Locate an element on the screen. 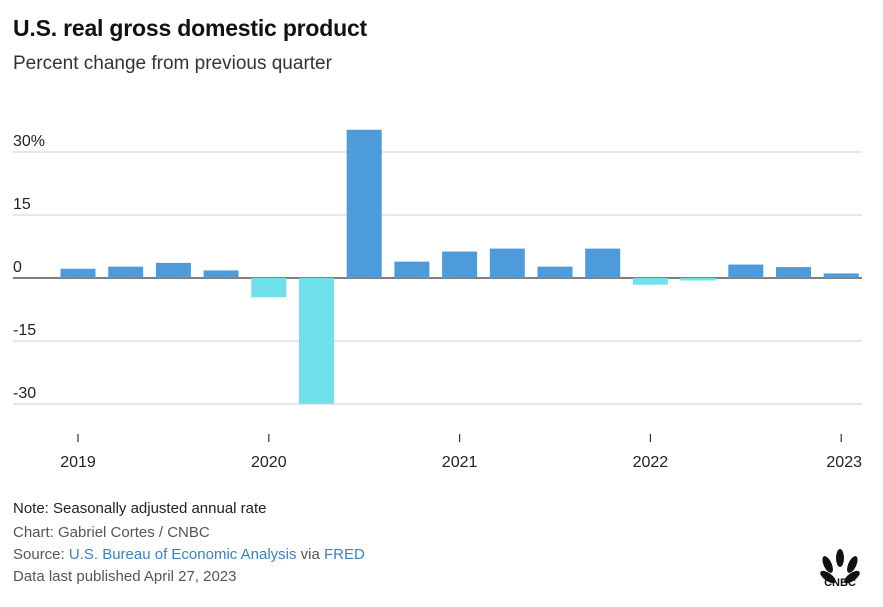  chart-credit: Chart: Gabriel Cortes / CNBC is located at coordinates (111, 532).